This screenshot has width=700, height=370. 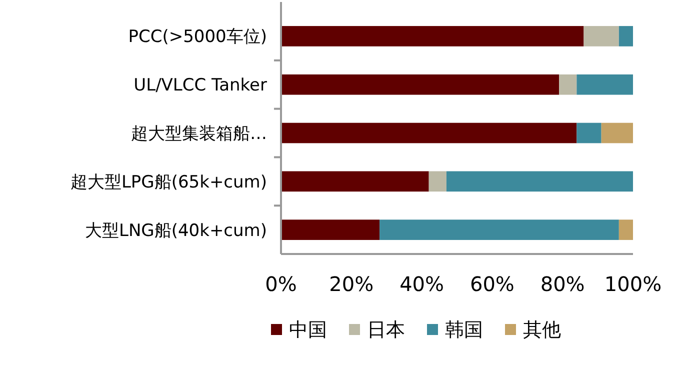 What do you see at coordinates (633, 284) in the screenshot?
I see `x-tick-label: 100%` at bounding box center [633, 284].